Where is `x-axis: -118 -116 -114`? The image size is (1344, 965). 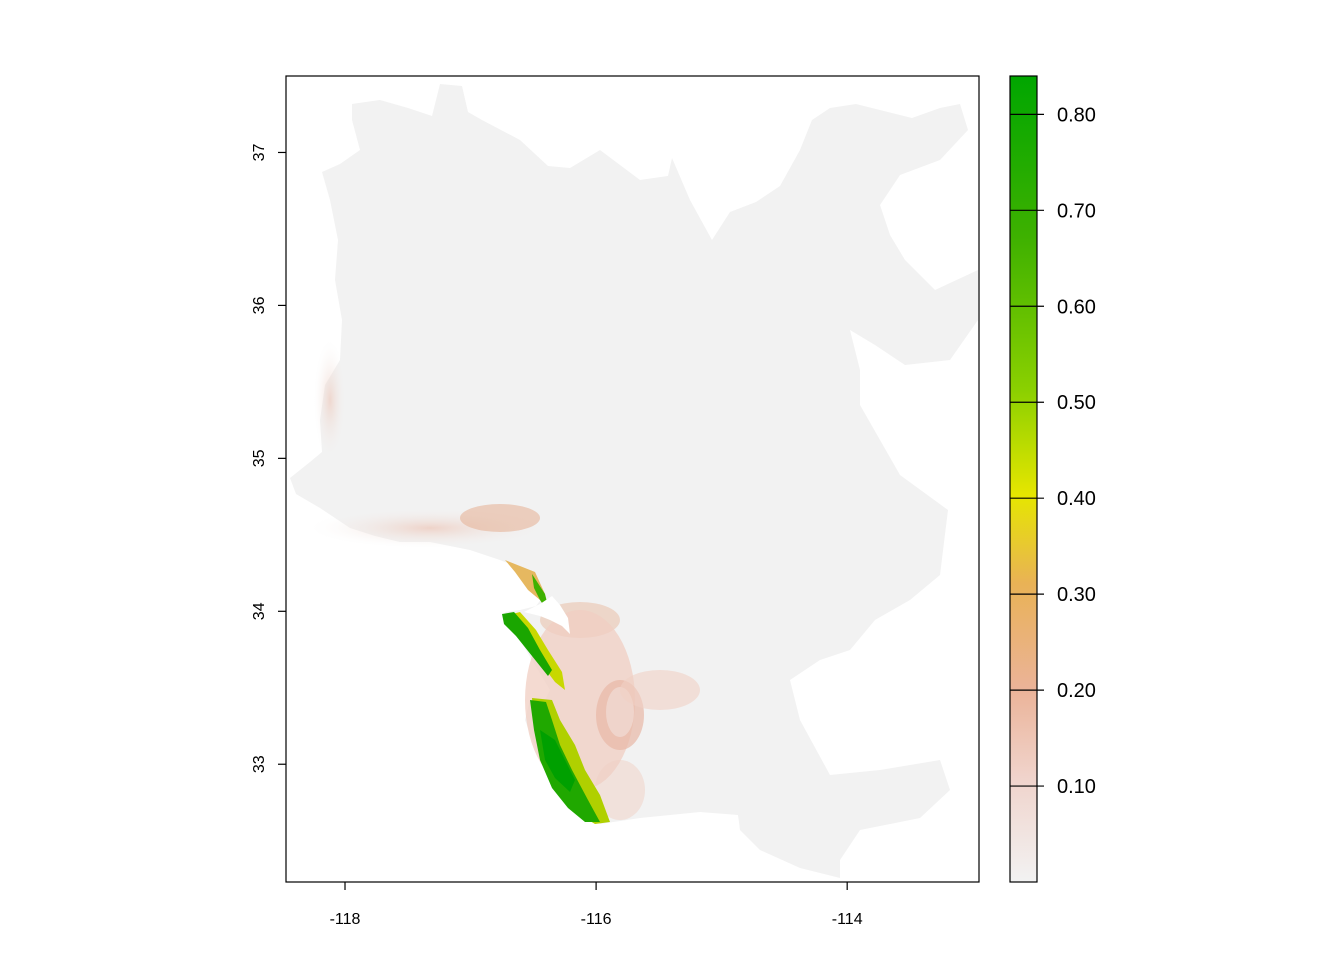 x-axis: -118 -116 -114 is located at coordinates (596, 905).